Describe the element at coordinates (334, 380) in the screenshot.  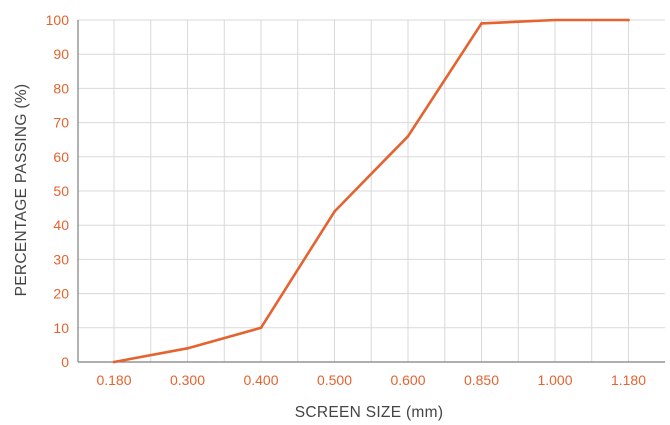
I see `x-tick-label: 0.500` at that location.